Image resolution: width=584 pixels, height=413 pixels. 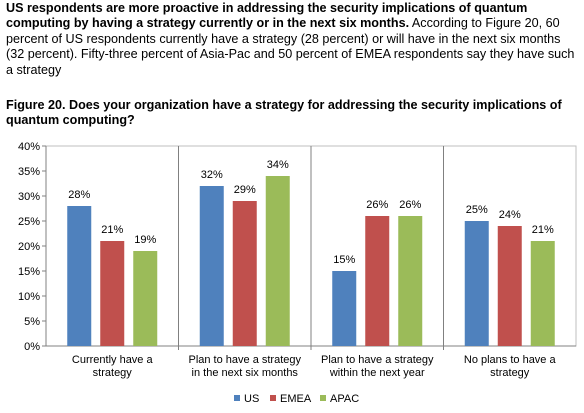 I want to click on y-tick-label: 35%, so click(x=29, y=172).